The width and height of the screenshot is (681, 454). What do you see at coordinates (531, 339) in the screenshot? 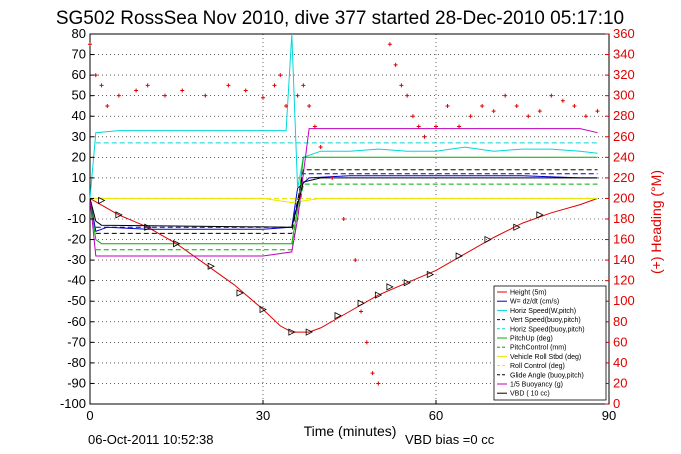
I see `legend-label-5: PitchUp (deg)` at bounding box center [531, 339].